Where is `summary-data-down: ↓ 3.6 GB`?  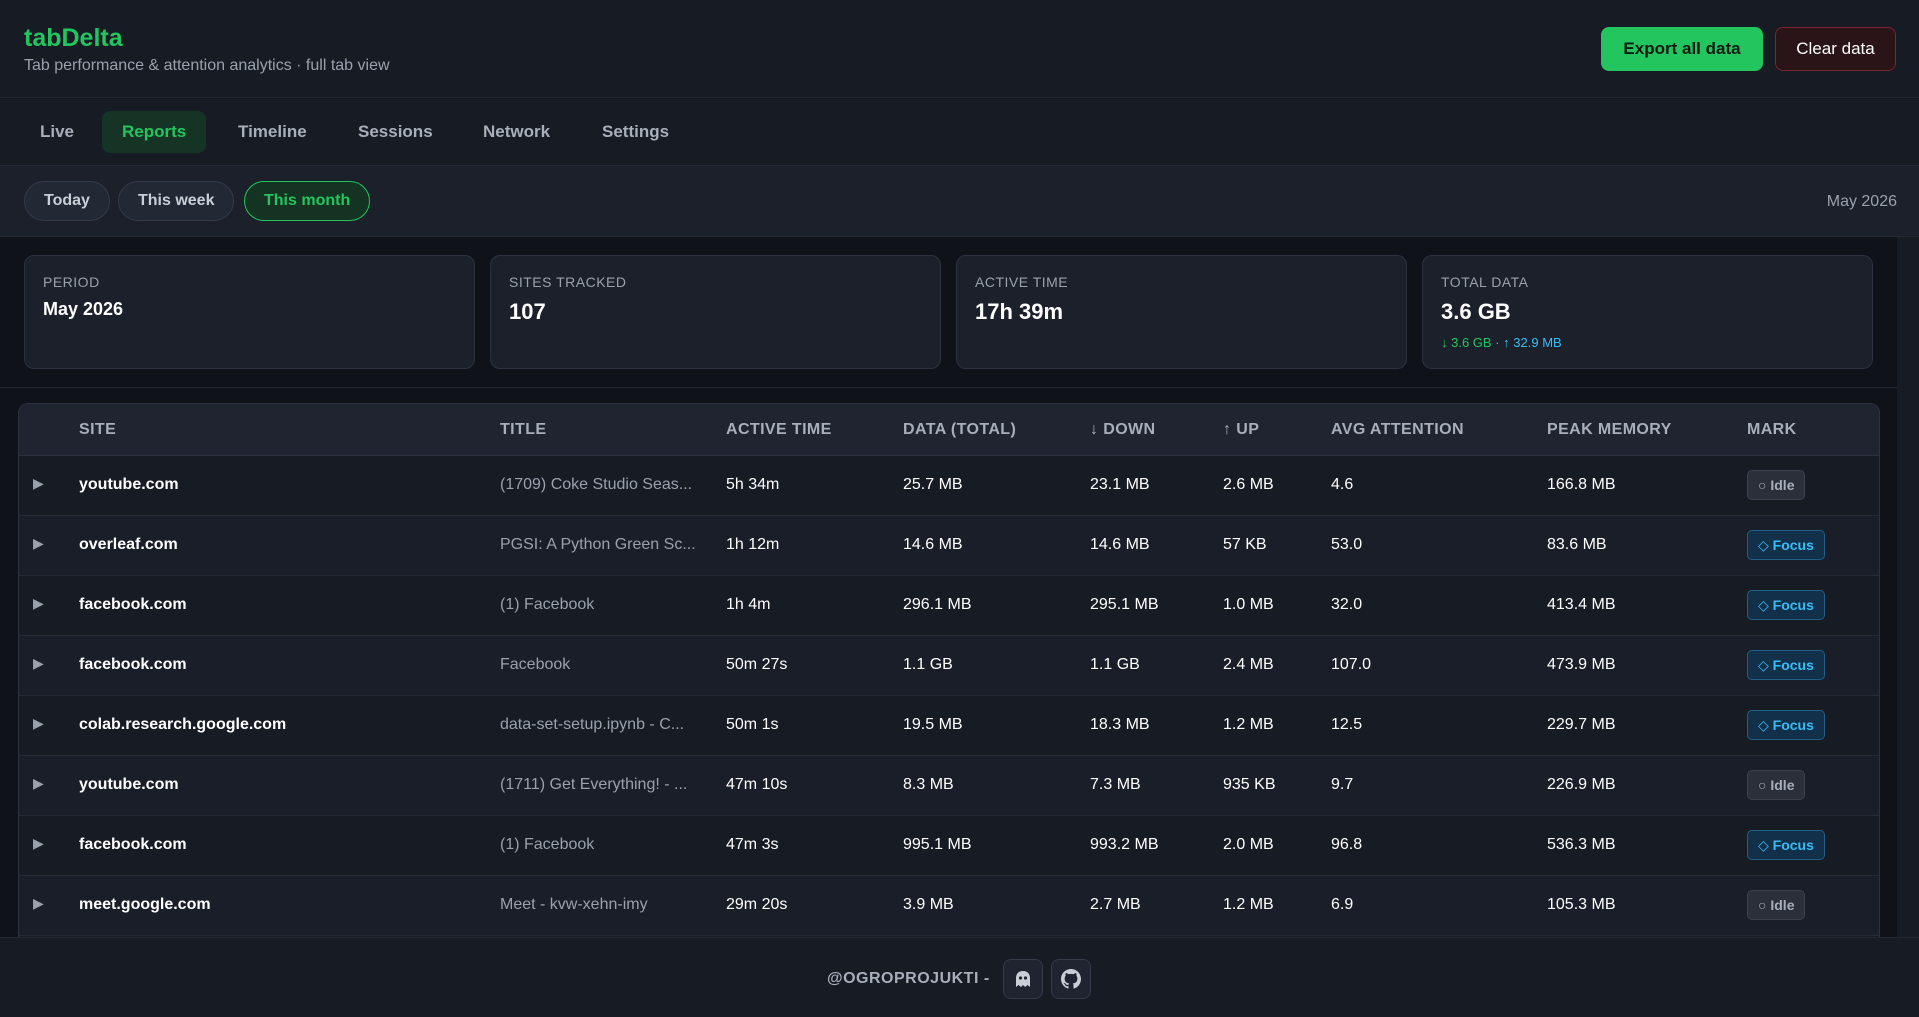
summary-data-down: ↓ 3.6 GB is located at coordinates (1466, 342).